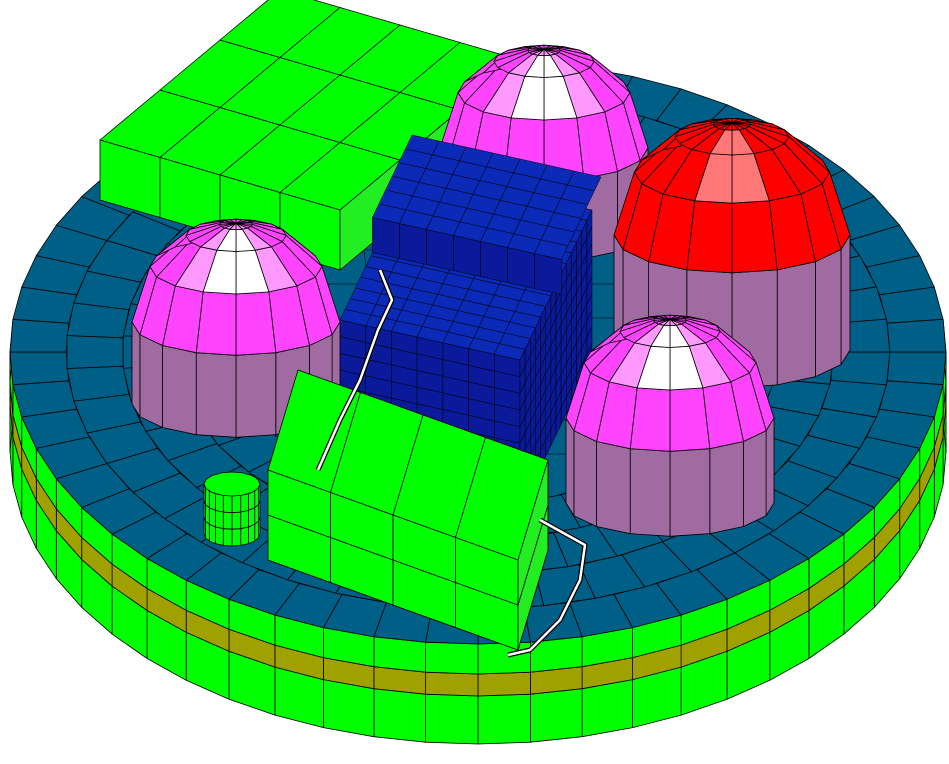 This screenshot has width=949, height=764. What do you see at coordinates (232, 484) in the screenshot?
I see `cylinder-cap` at bounding box center [232, 484].